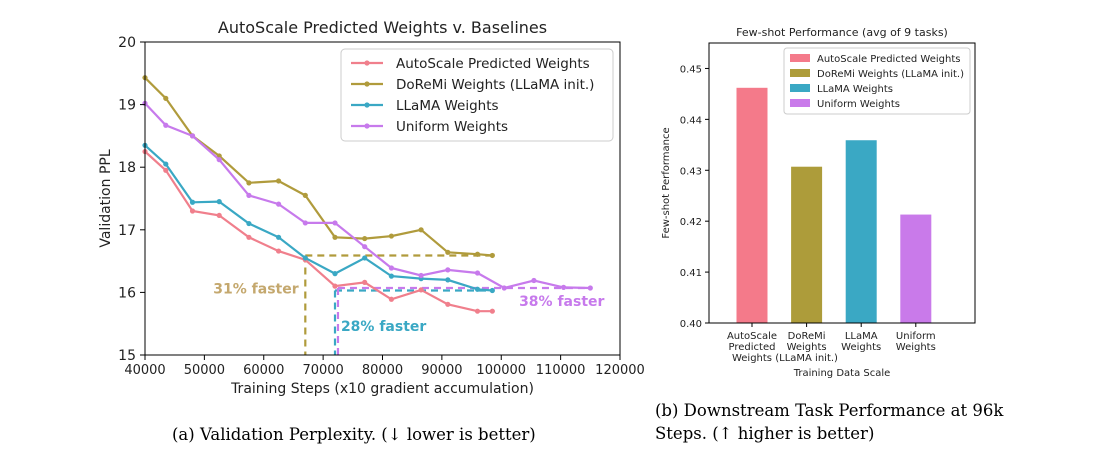 Image resolution: width=1111 pixels, height=454 pixels. I want to click on plot-frame, so click(842, 183).